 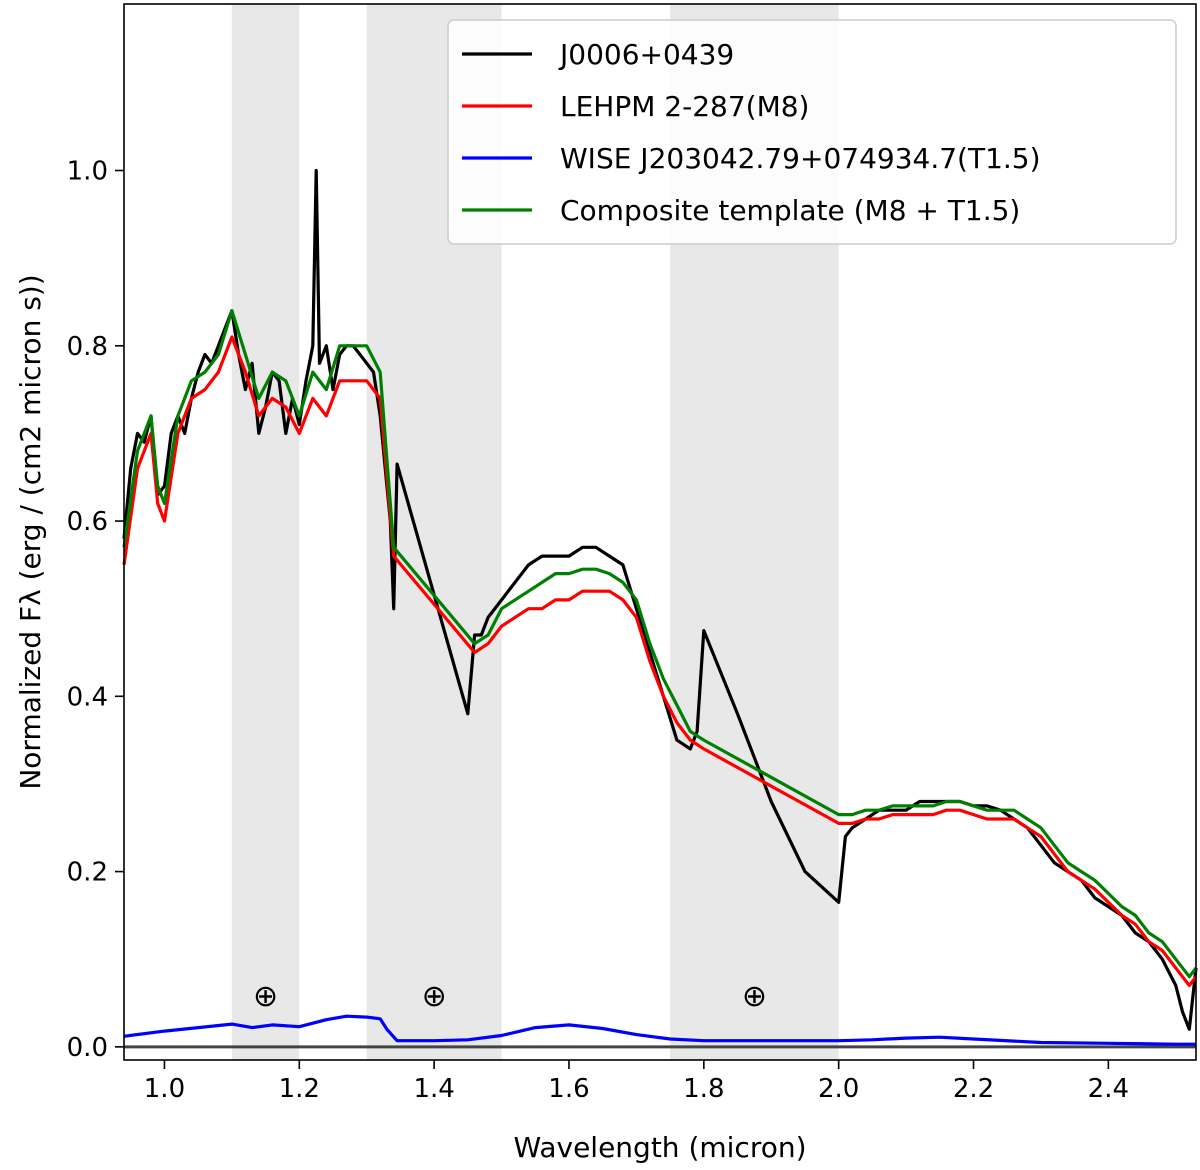 What do you see at coordinates (87, 1048) in the screenshot?
I see `y-tick-label-0: 0.0` at bounding box center [87, 1048].